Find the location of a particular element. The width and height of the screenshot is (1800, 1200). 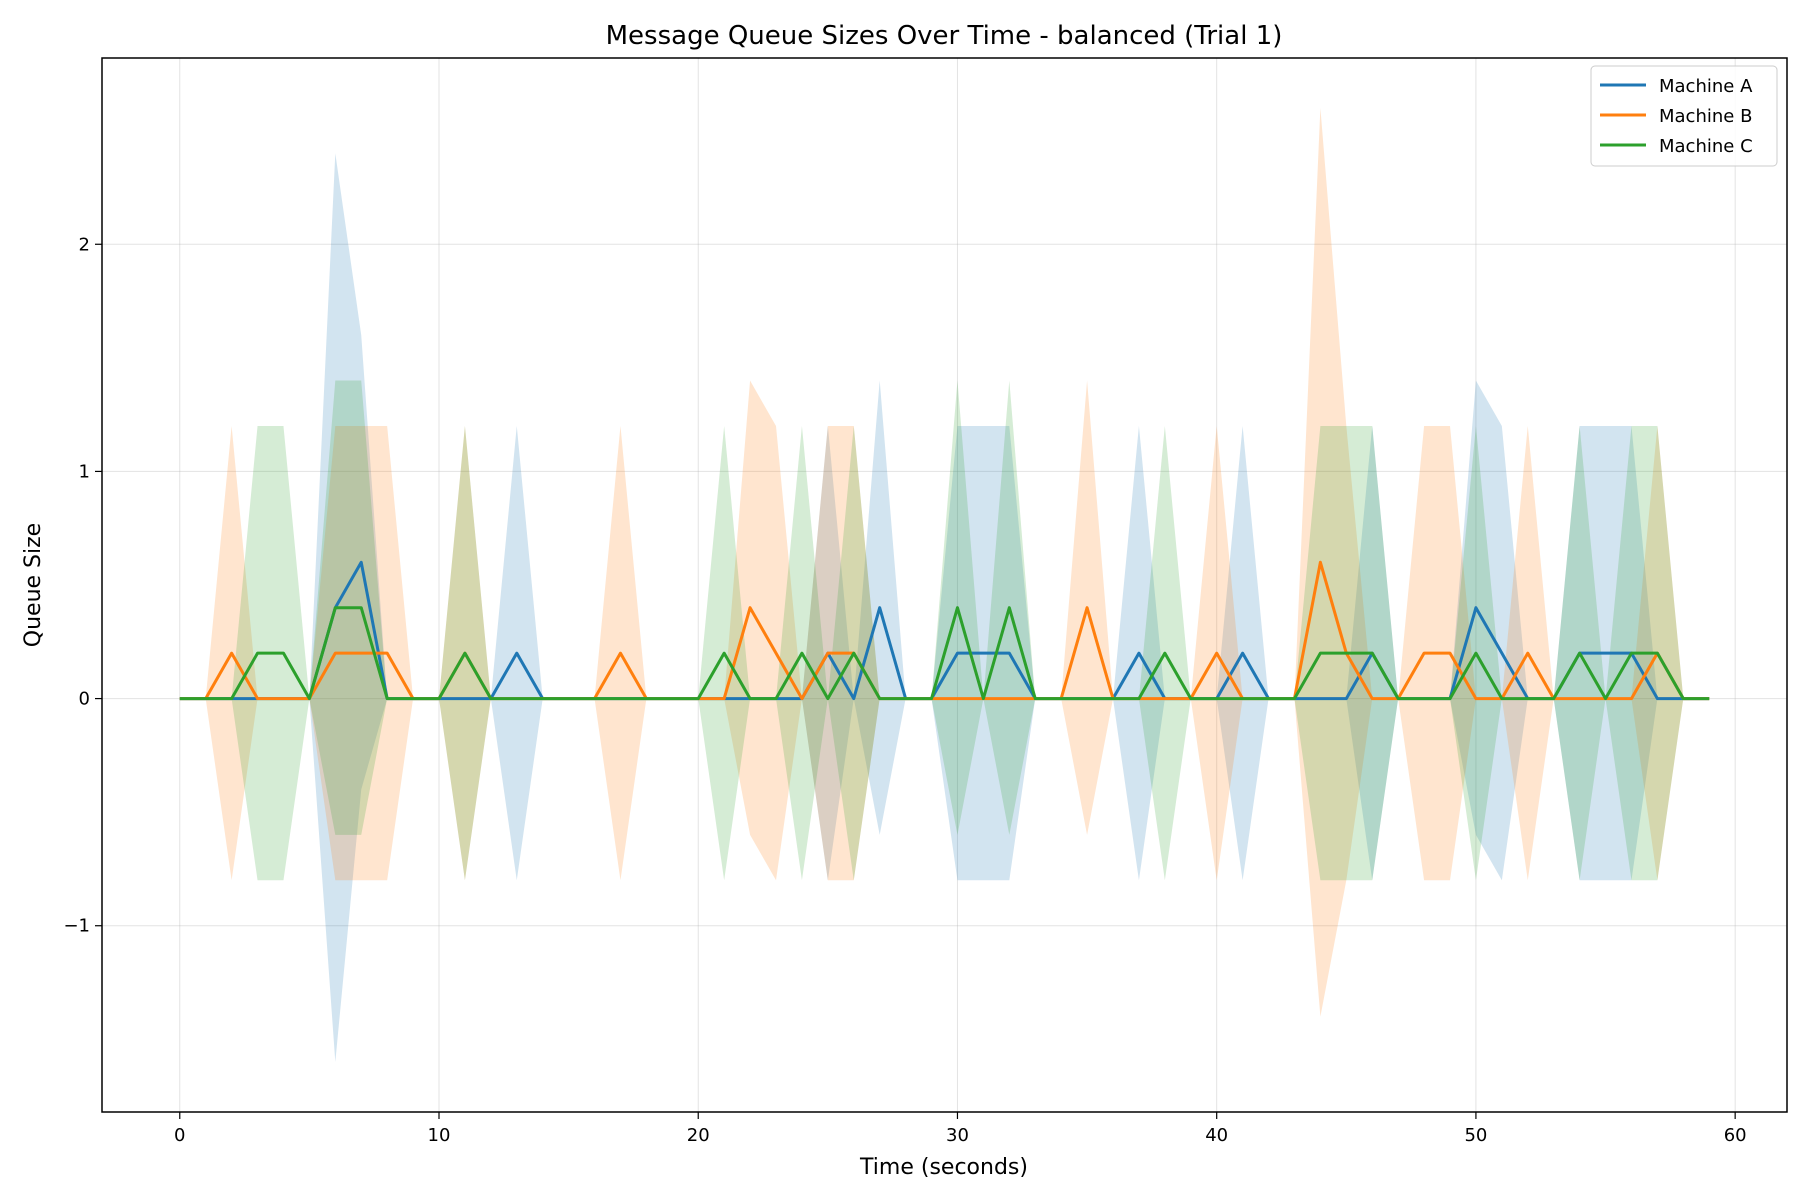

x-tick-label: 20 is located at coordinates (698, 1135).